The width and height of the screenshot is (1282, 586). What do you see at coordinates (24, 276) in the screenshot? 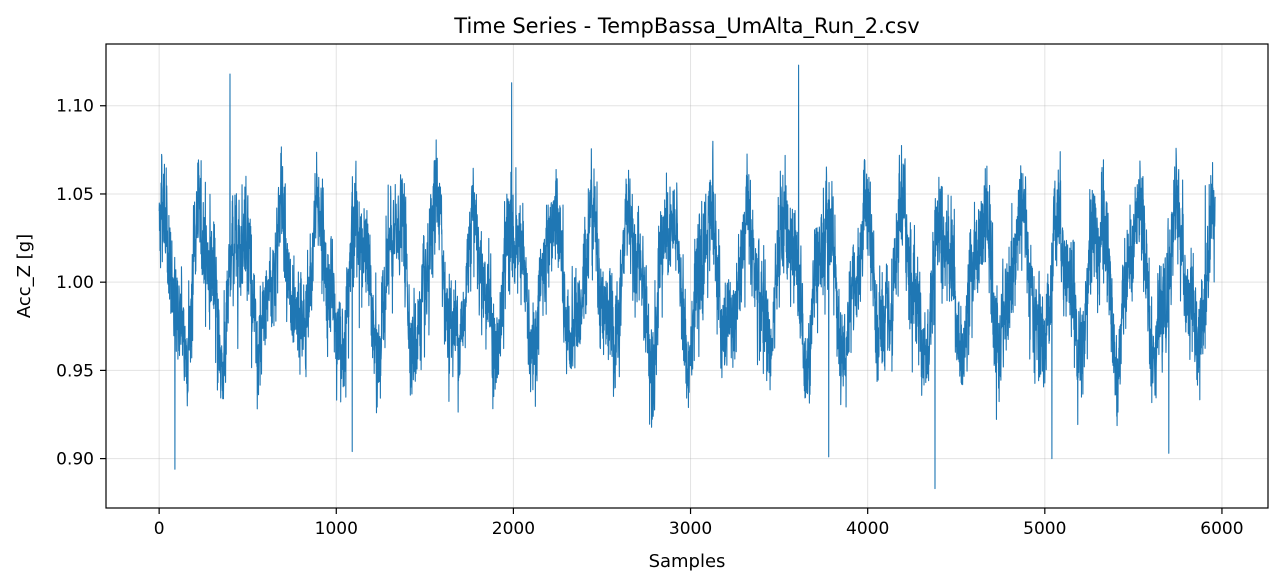
I see `y-axis-label: Acc_Z [g]` at bounding box center [24, 276].